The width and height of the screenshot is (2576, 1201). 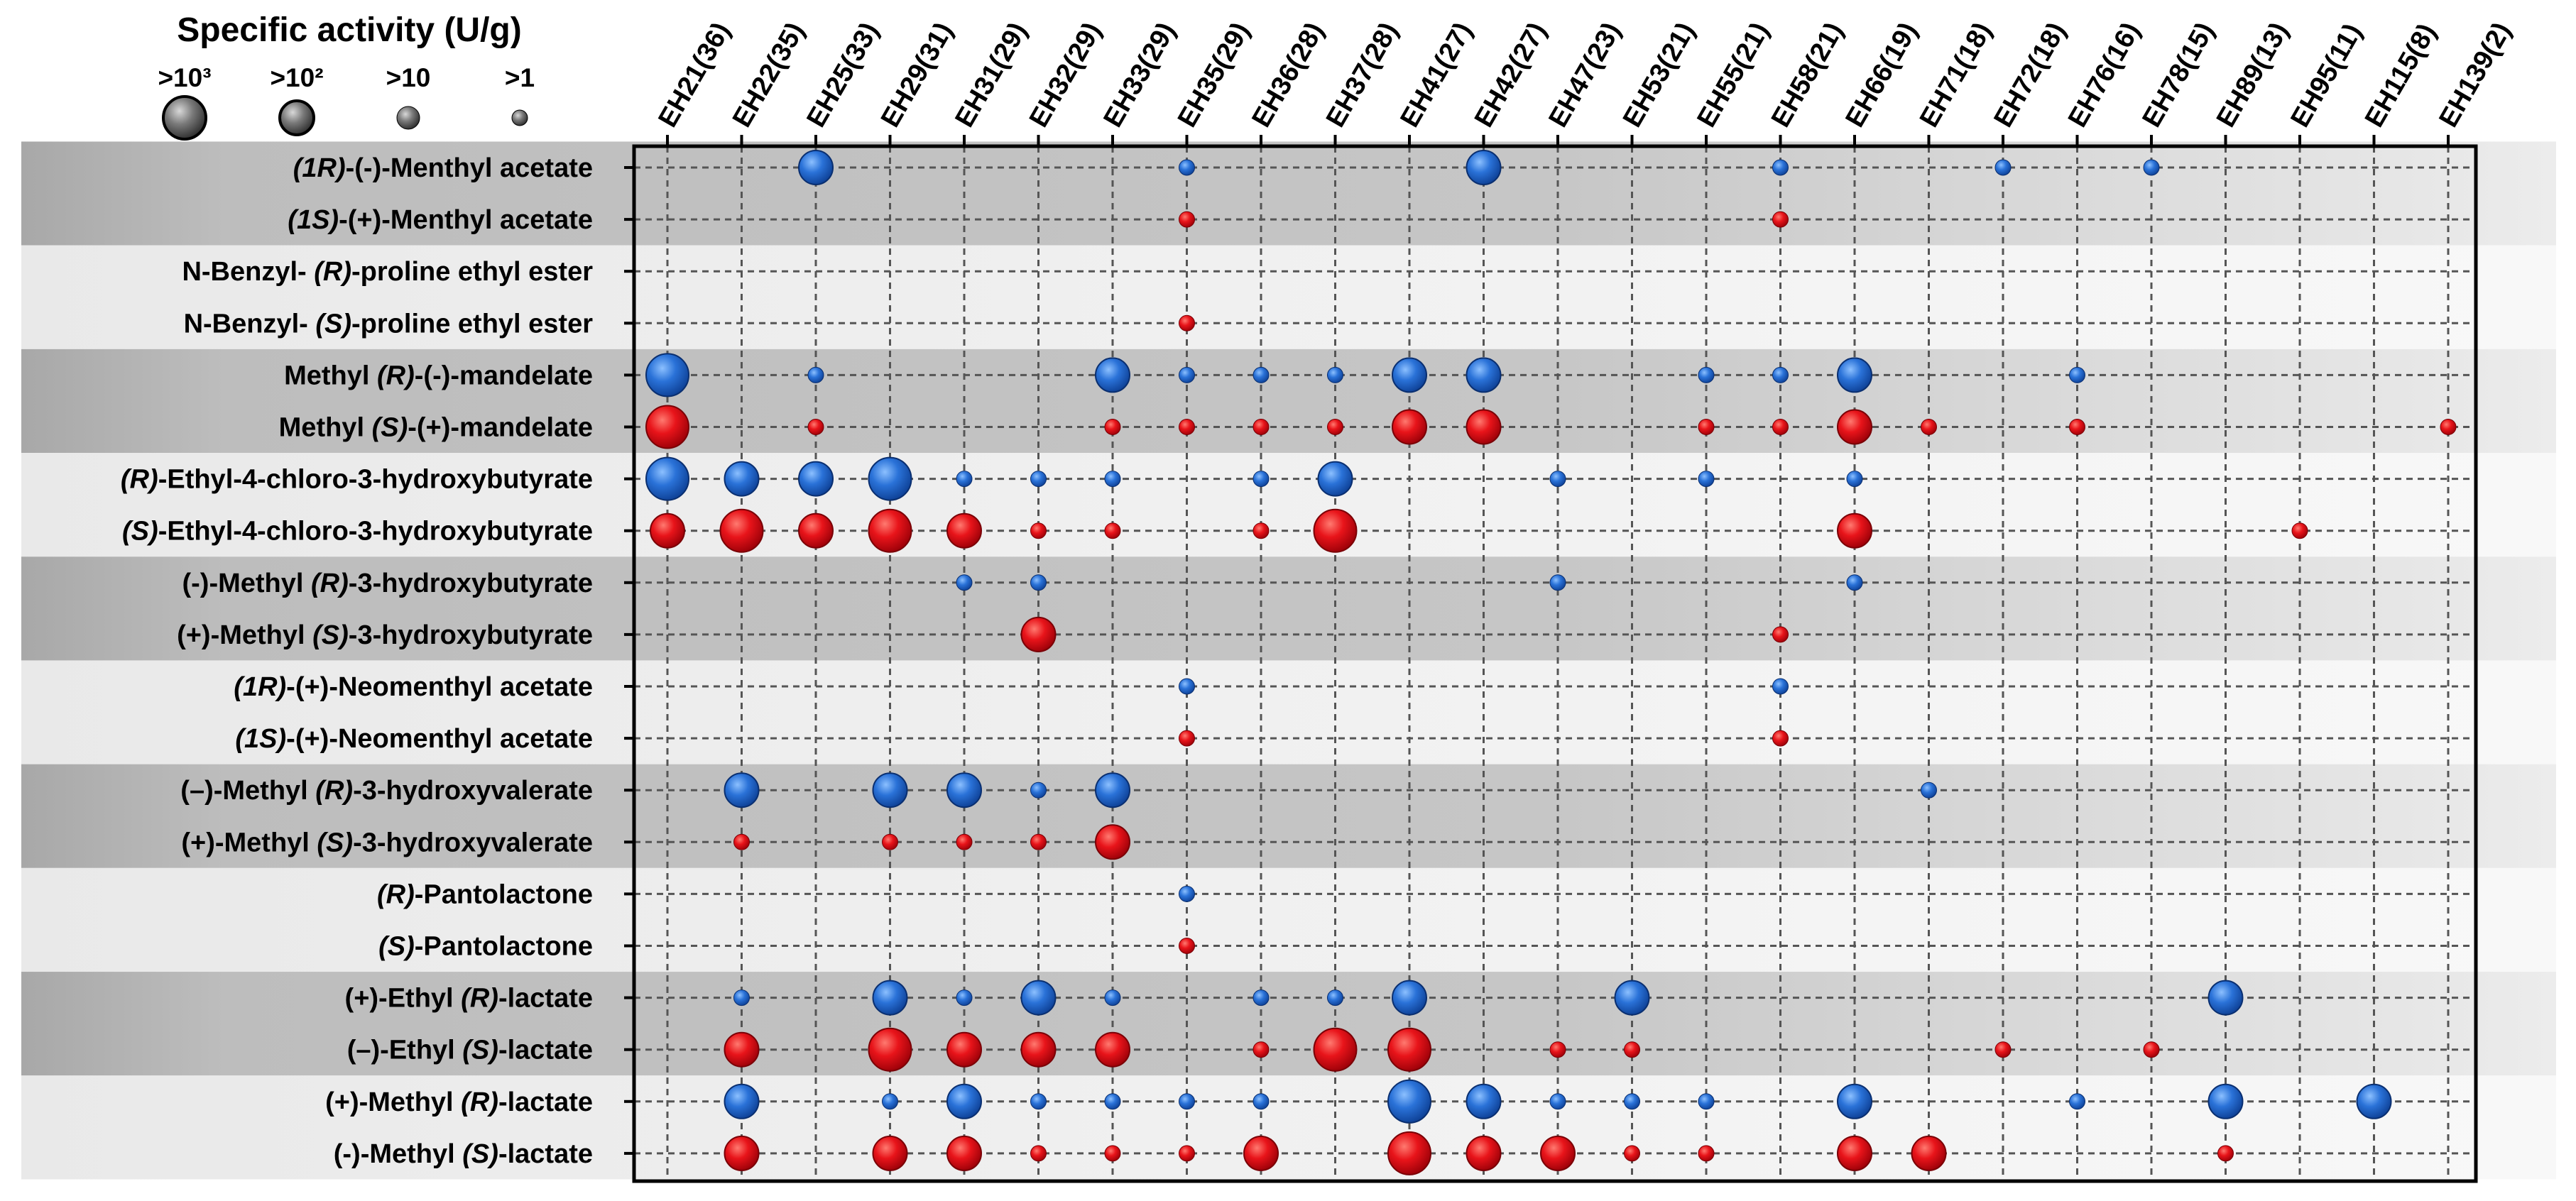 I want to click on s-enantiomer-point: EH139(2) · Methyl (S)-(+)-mandelate, so click(x=2448, y=427).